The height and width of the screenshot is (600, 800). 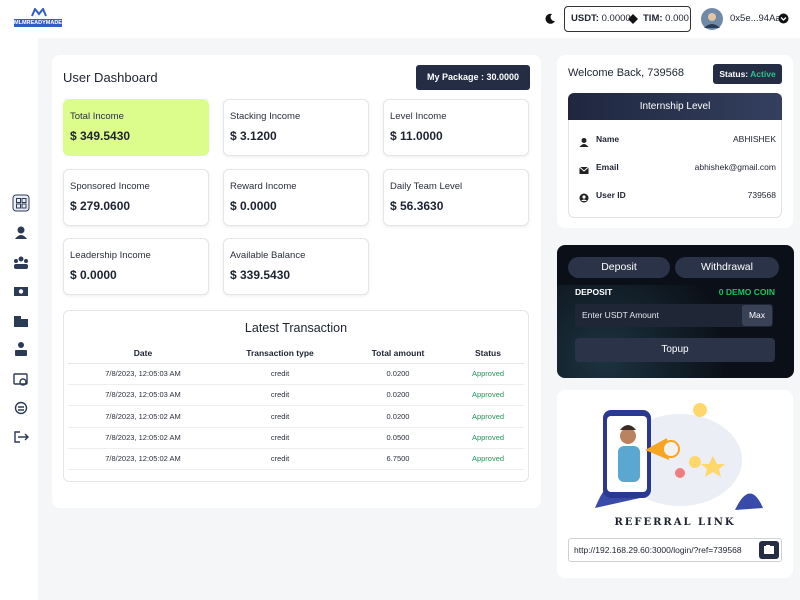 I want to click on table-cell: 6.7500, so click(x=398, y=459).